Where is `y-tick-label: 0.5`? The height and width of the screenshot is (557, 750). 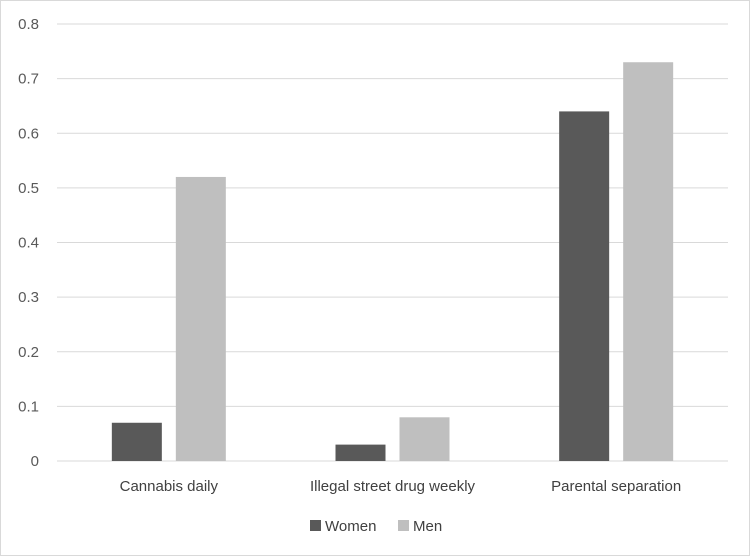
y-tick-label: 0.5 is located at coordinates (28, 188).